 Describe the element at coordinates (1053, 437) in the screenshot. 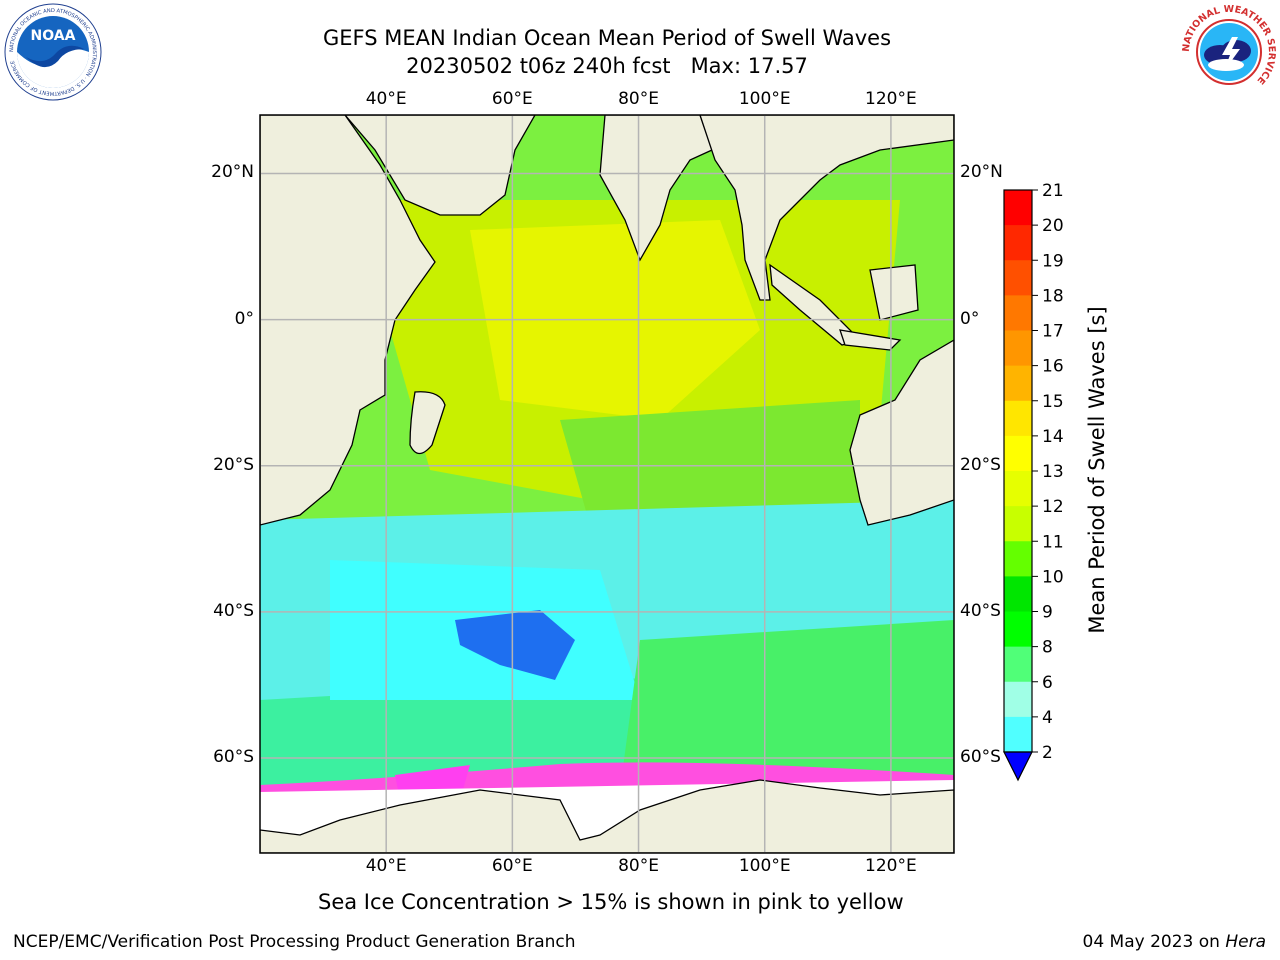

I see `colorbar-tick-label-7: 14` at that location.